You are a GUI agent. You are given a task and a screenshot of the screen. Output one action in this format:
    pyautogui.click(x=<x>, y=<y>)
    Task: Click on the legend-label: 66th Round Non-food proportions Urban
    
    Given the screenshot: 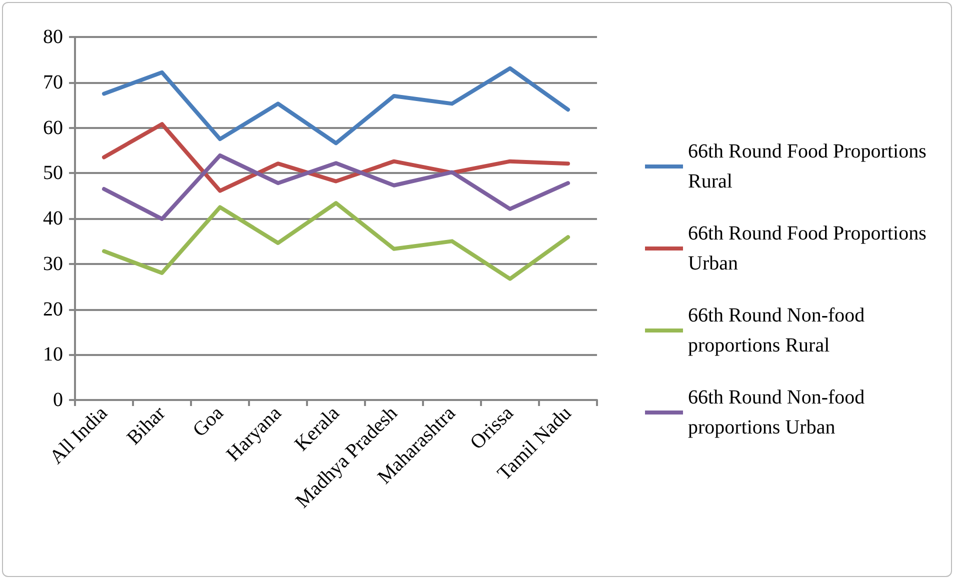 What is the action you would take?
    pyautogui.click(x=779, y=412)
    